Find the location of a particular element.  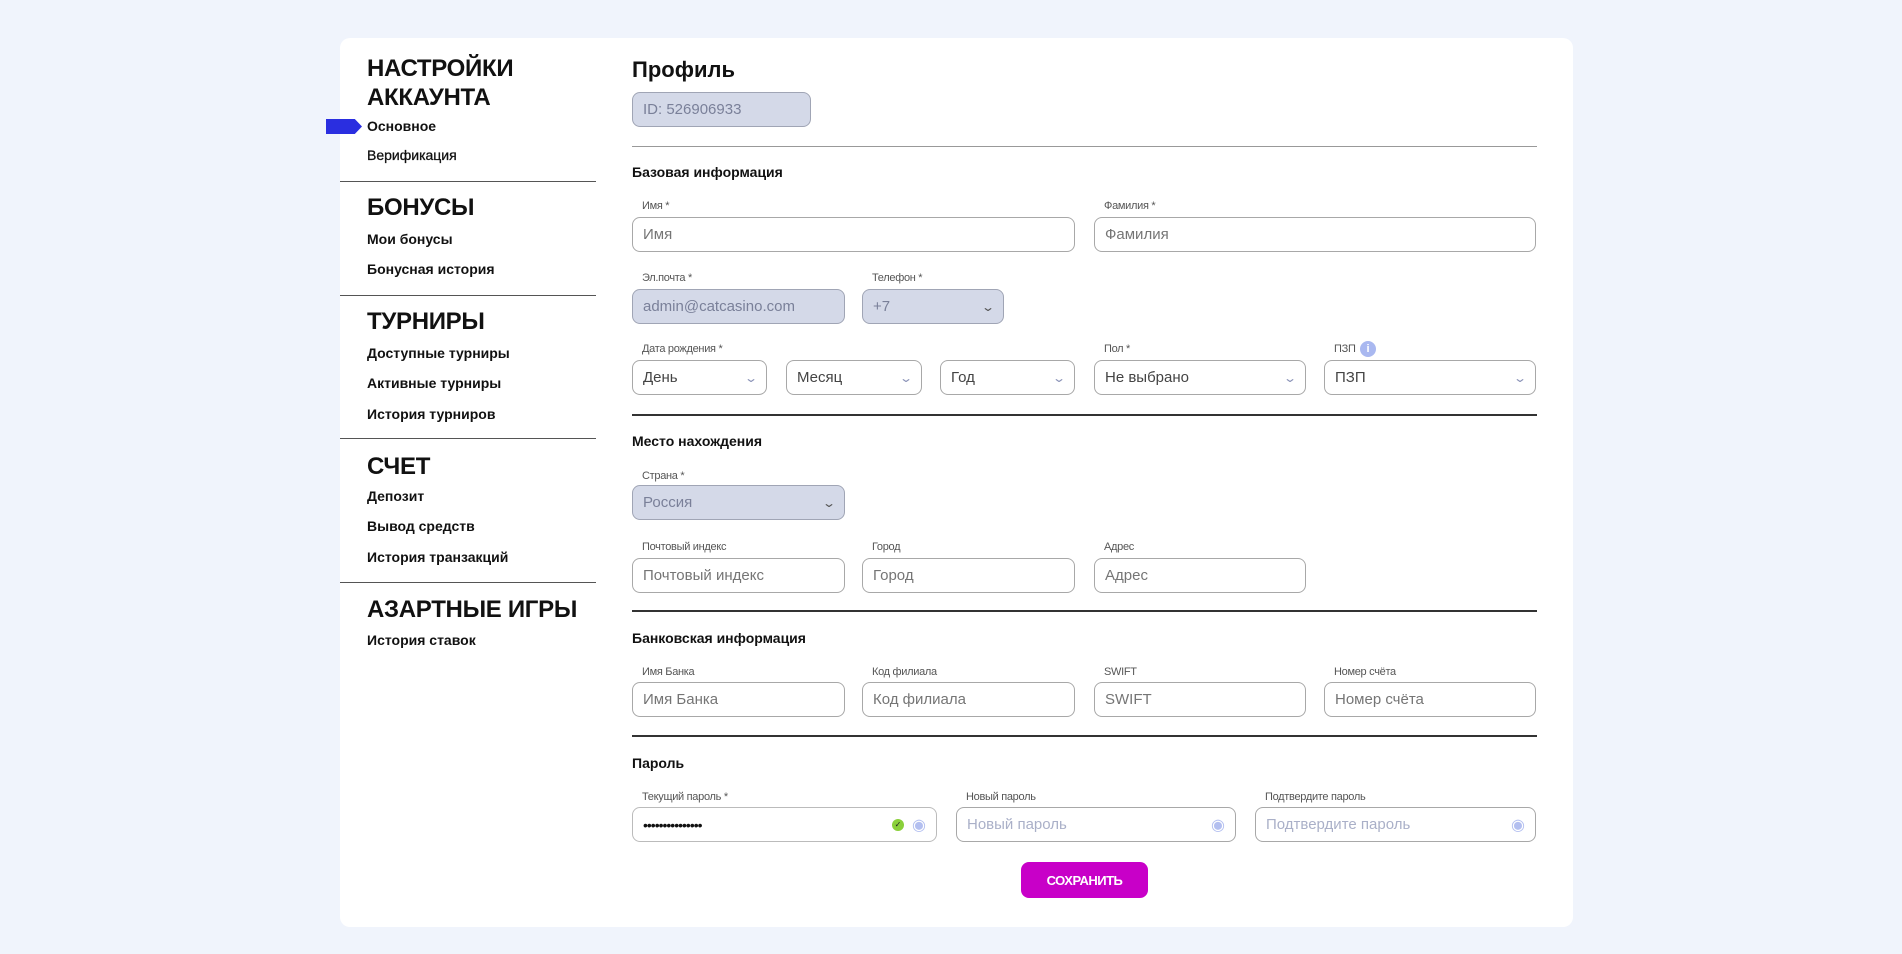

birth-month-select: Месяц ⌄ is located at coordinates (854, 377).